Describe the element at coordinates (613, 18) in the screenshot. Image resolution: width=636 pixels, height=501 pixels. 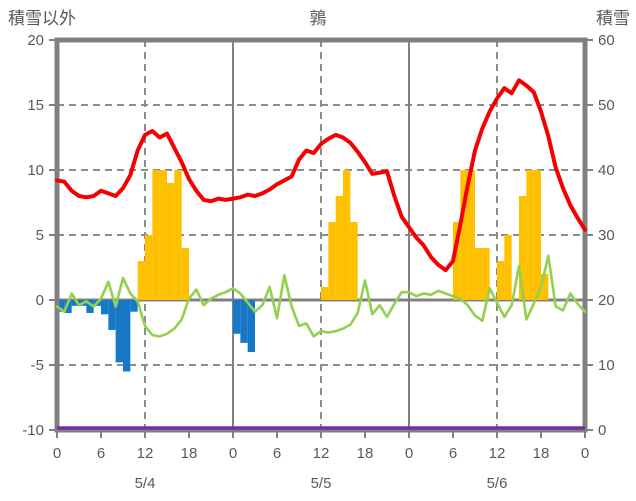
I see `right-axis-title: 積雪` at that location.